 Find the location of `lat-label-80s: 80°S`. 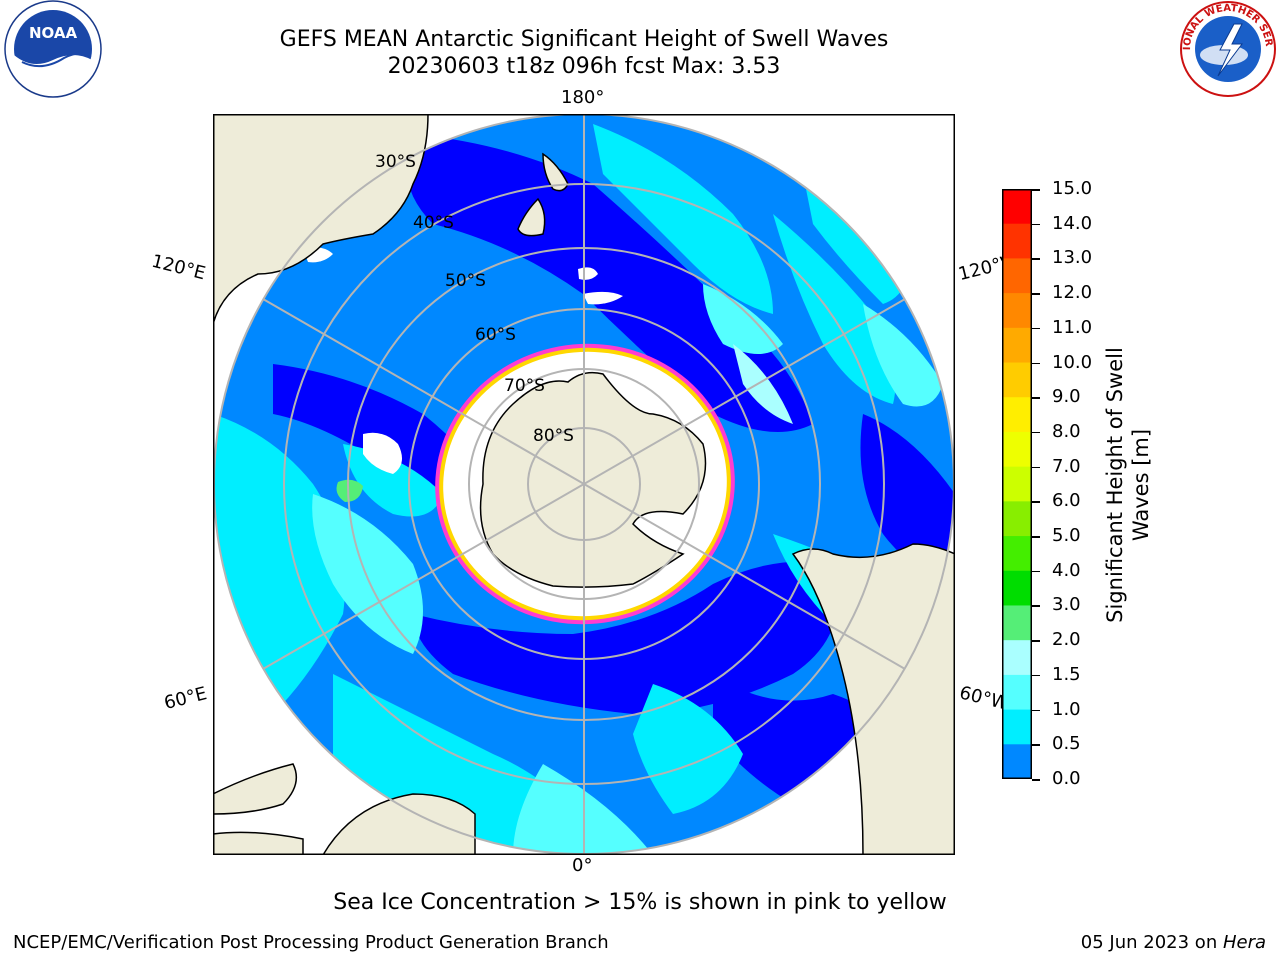

lat-label-80s: 80°S is located at coordinates (553, 436).